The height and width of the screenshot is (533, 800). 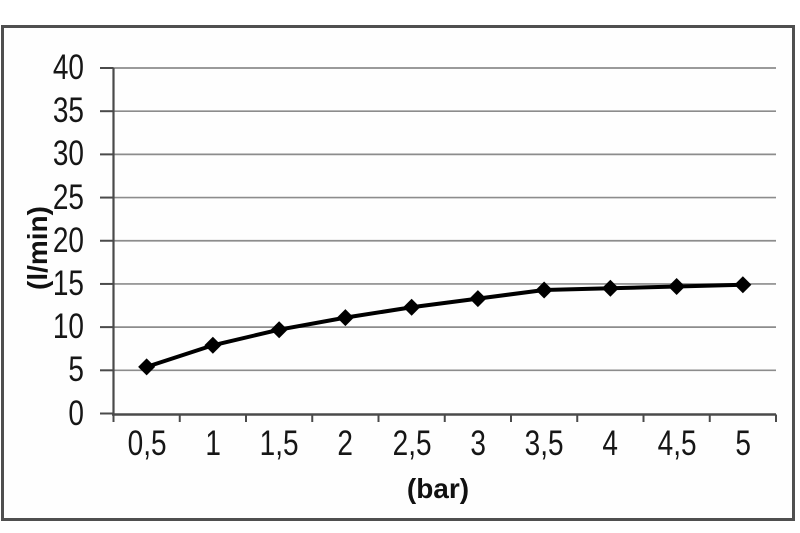 I want to click on flow-curve-line, so click(x=444, y=325).